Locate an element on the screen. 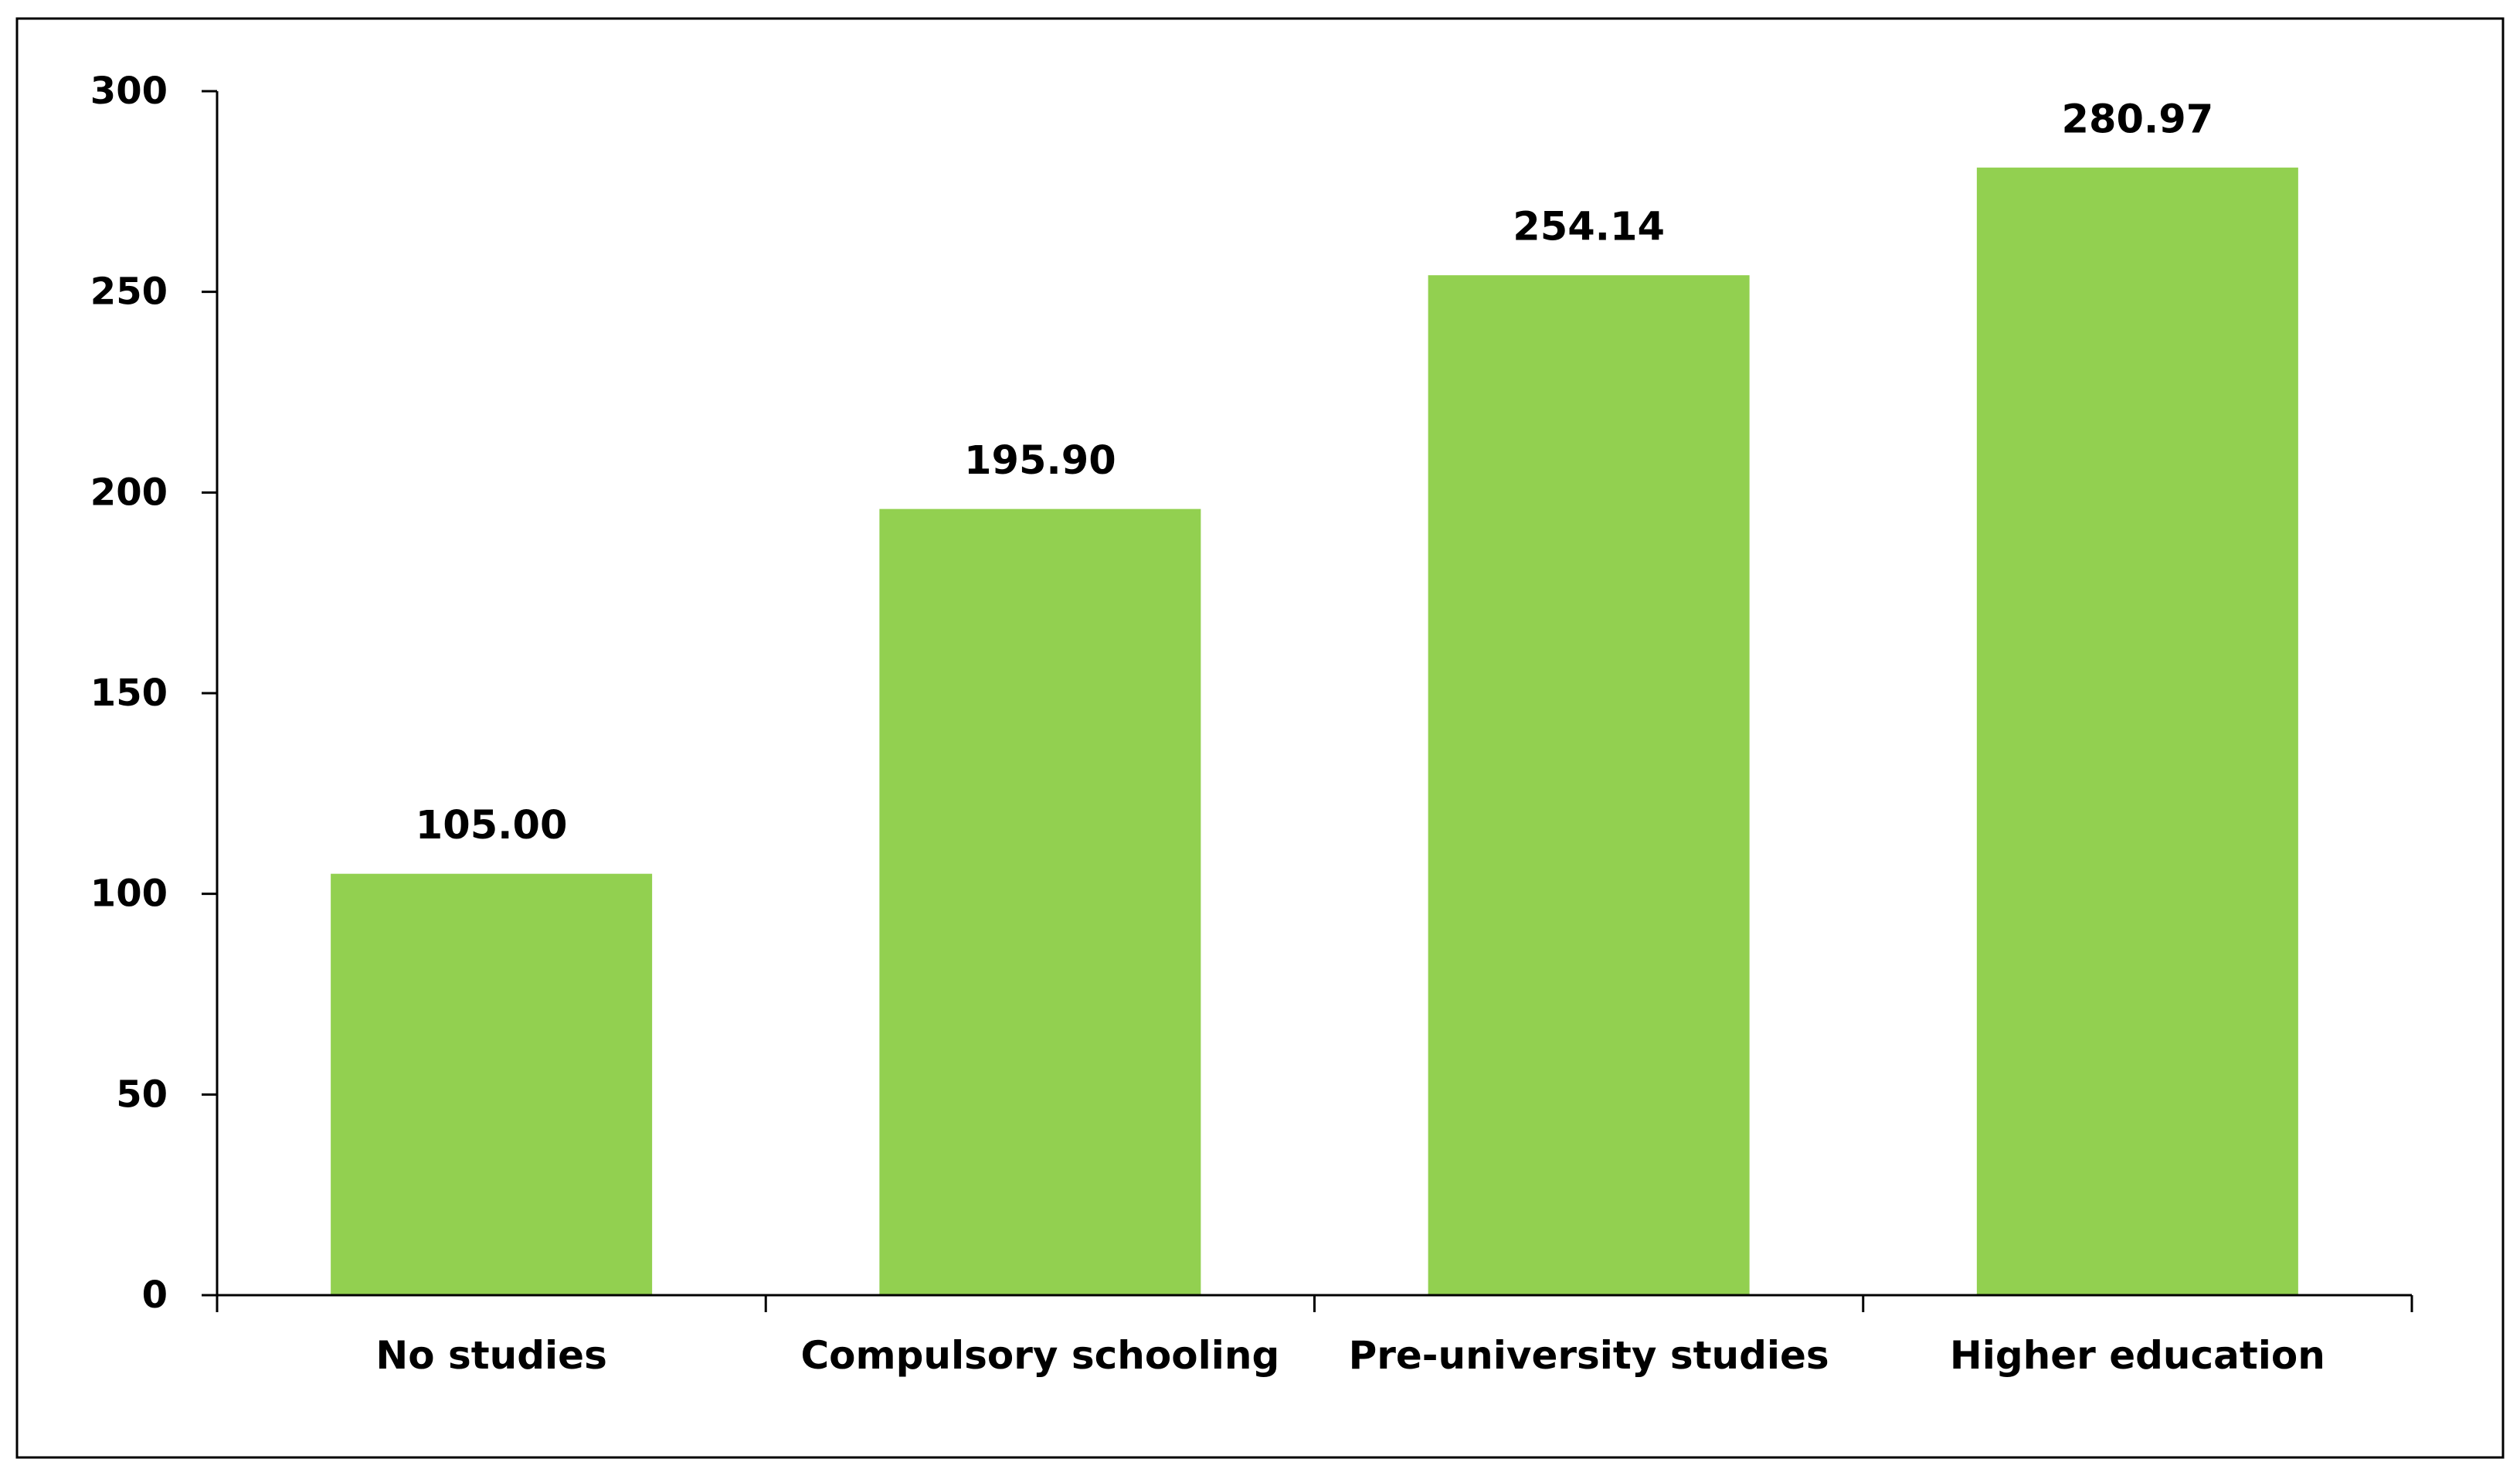 Image resolution: width=2520 pixels, height=1476 pixels. data-label-1: 195.90 is located at coordinates (1040, 461).